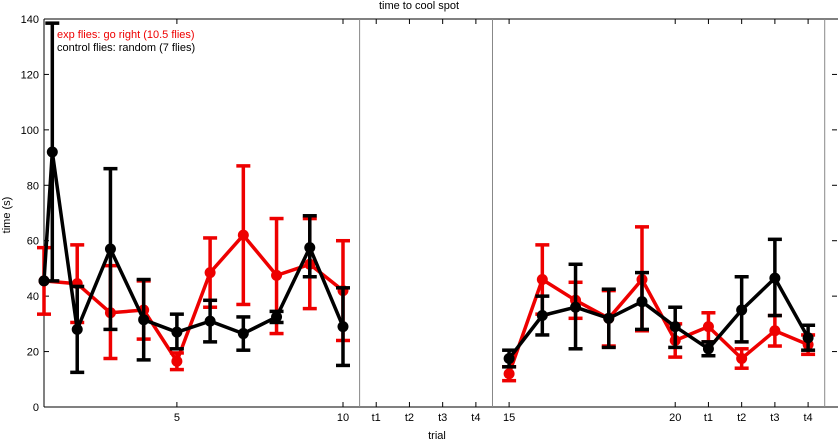 This screenshot has height=442, width=838. What do you see at coordinates (126, 48) in the screenshot?
I see `legend-entry-control: control flies: random (7 flies)` at bounding box center [126, 48].